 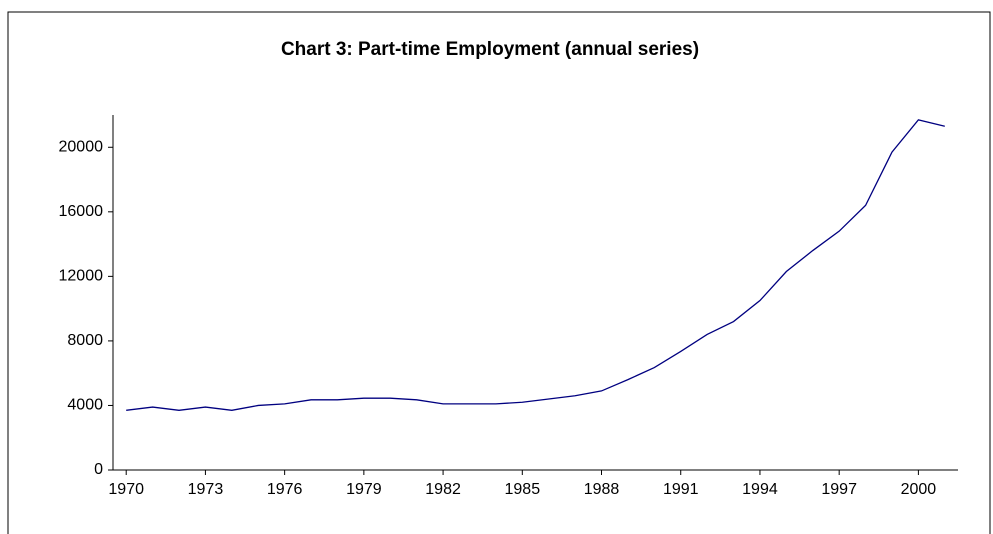 What do you see at coordinates (602, 489) in the screenshot?
I see `x-tick-label: 1988` at bounding box center [602, 489].